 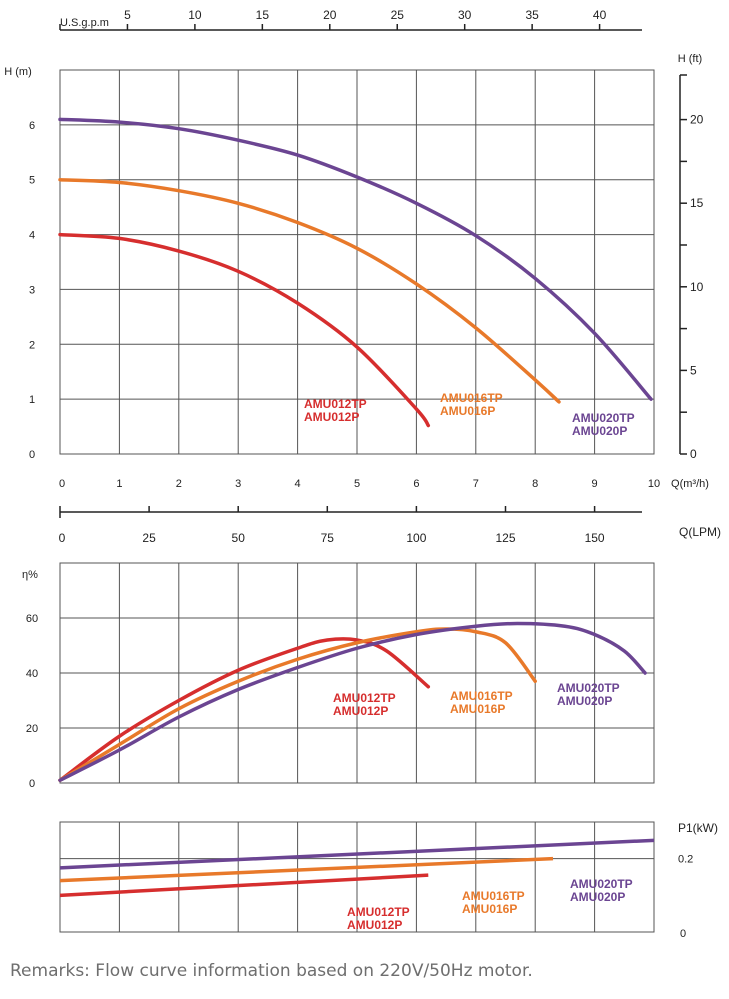 I want to click on head-ytick-label: 0, so click(x=32, y=455).